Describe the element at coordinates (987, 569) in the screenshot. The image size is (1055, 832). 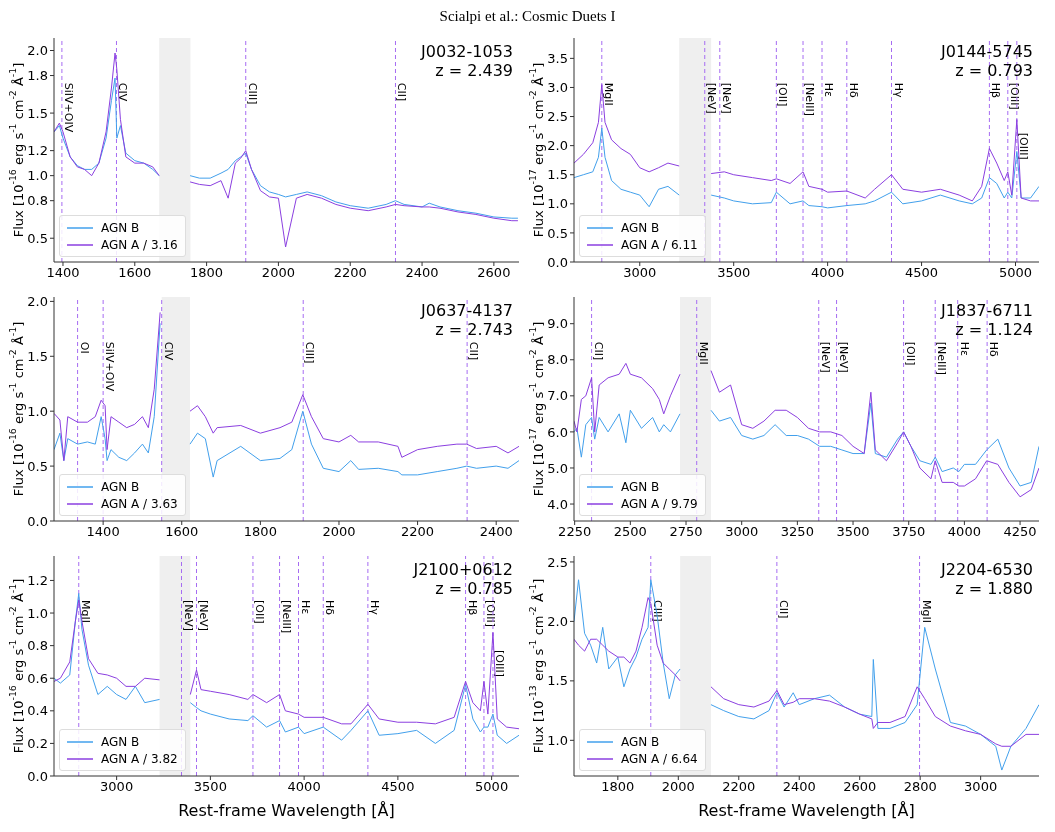
I see `annotation: J2204-6530` at that location.